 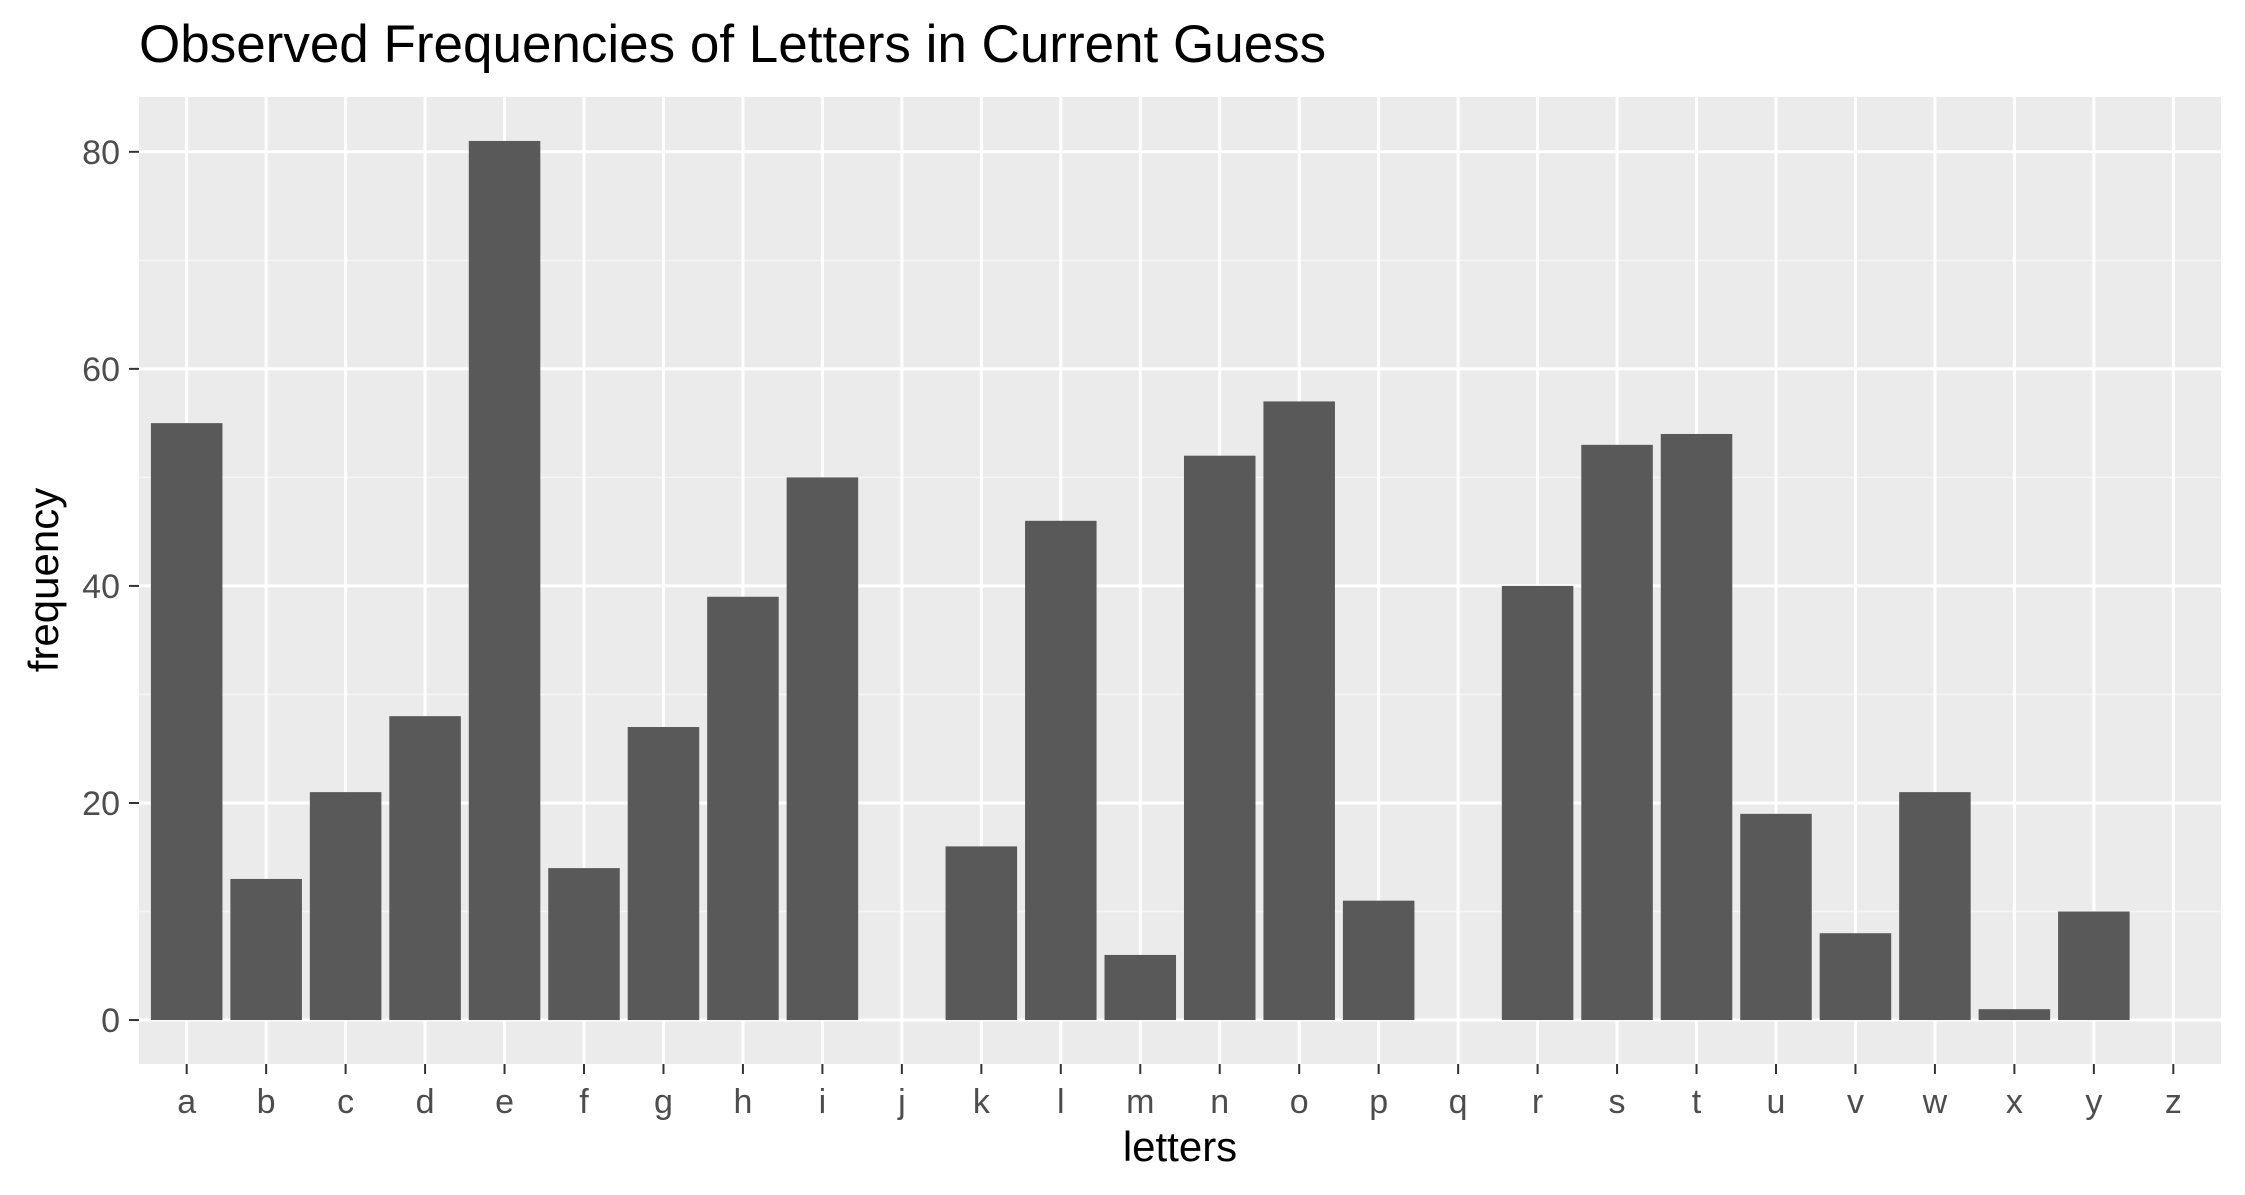 What do you see at coordinates (1855, 1102) in the screenshot?
I see `x-tick-label-v: v` at bounding box center [1855, 1102].